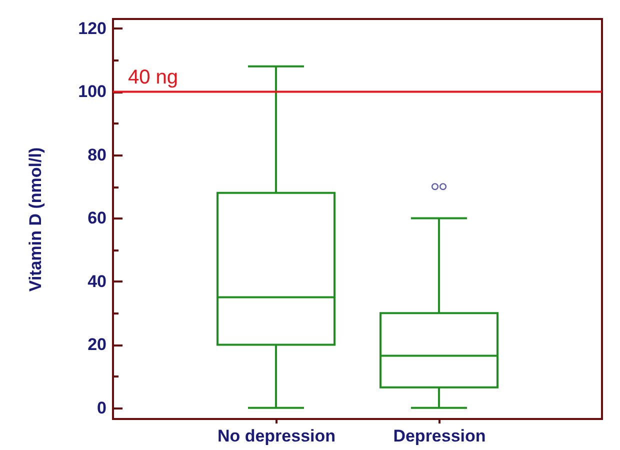  Describe the element at coordinates (276, 436) in the screenshot. I see `x-tick-label: No depression` at that location.